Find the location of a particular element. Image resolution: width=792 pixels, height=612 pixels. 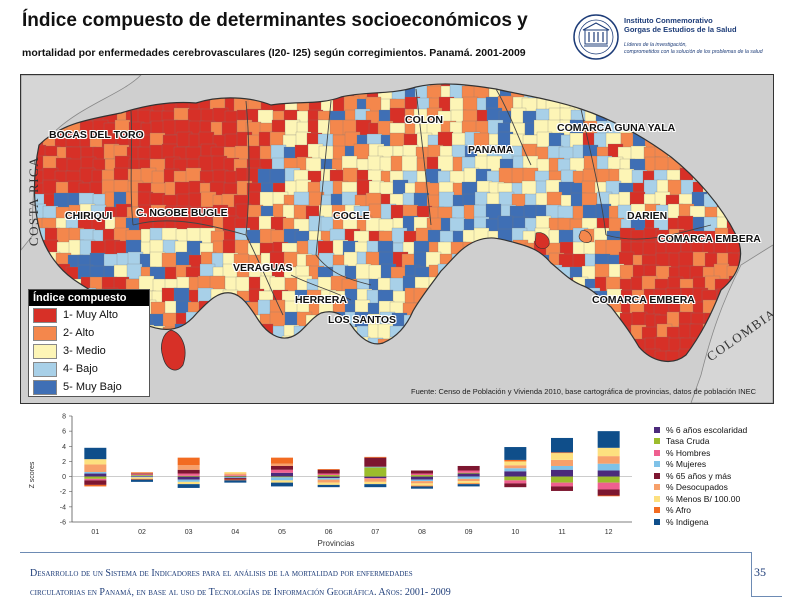

chart-y-tick-label: 0 is located at coordinates (64, 477).